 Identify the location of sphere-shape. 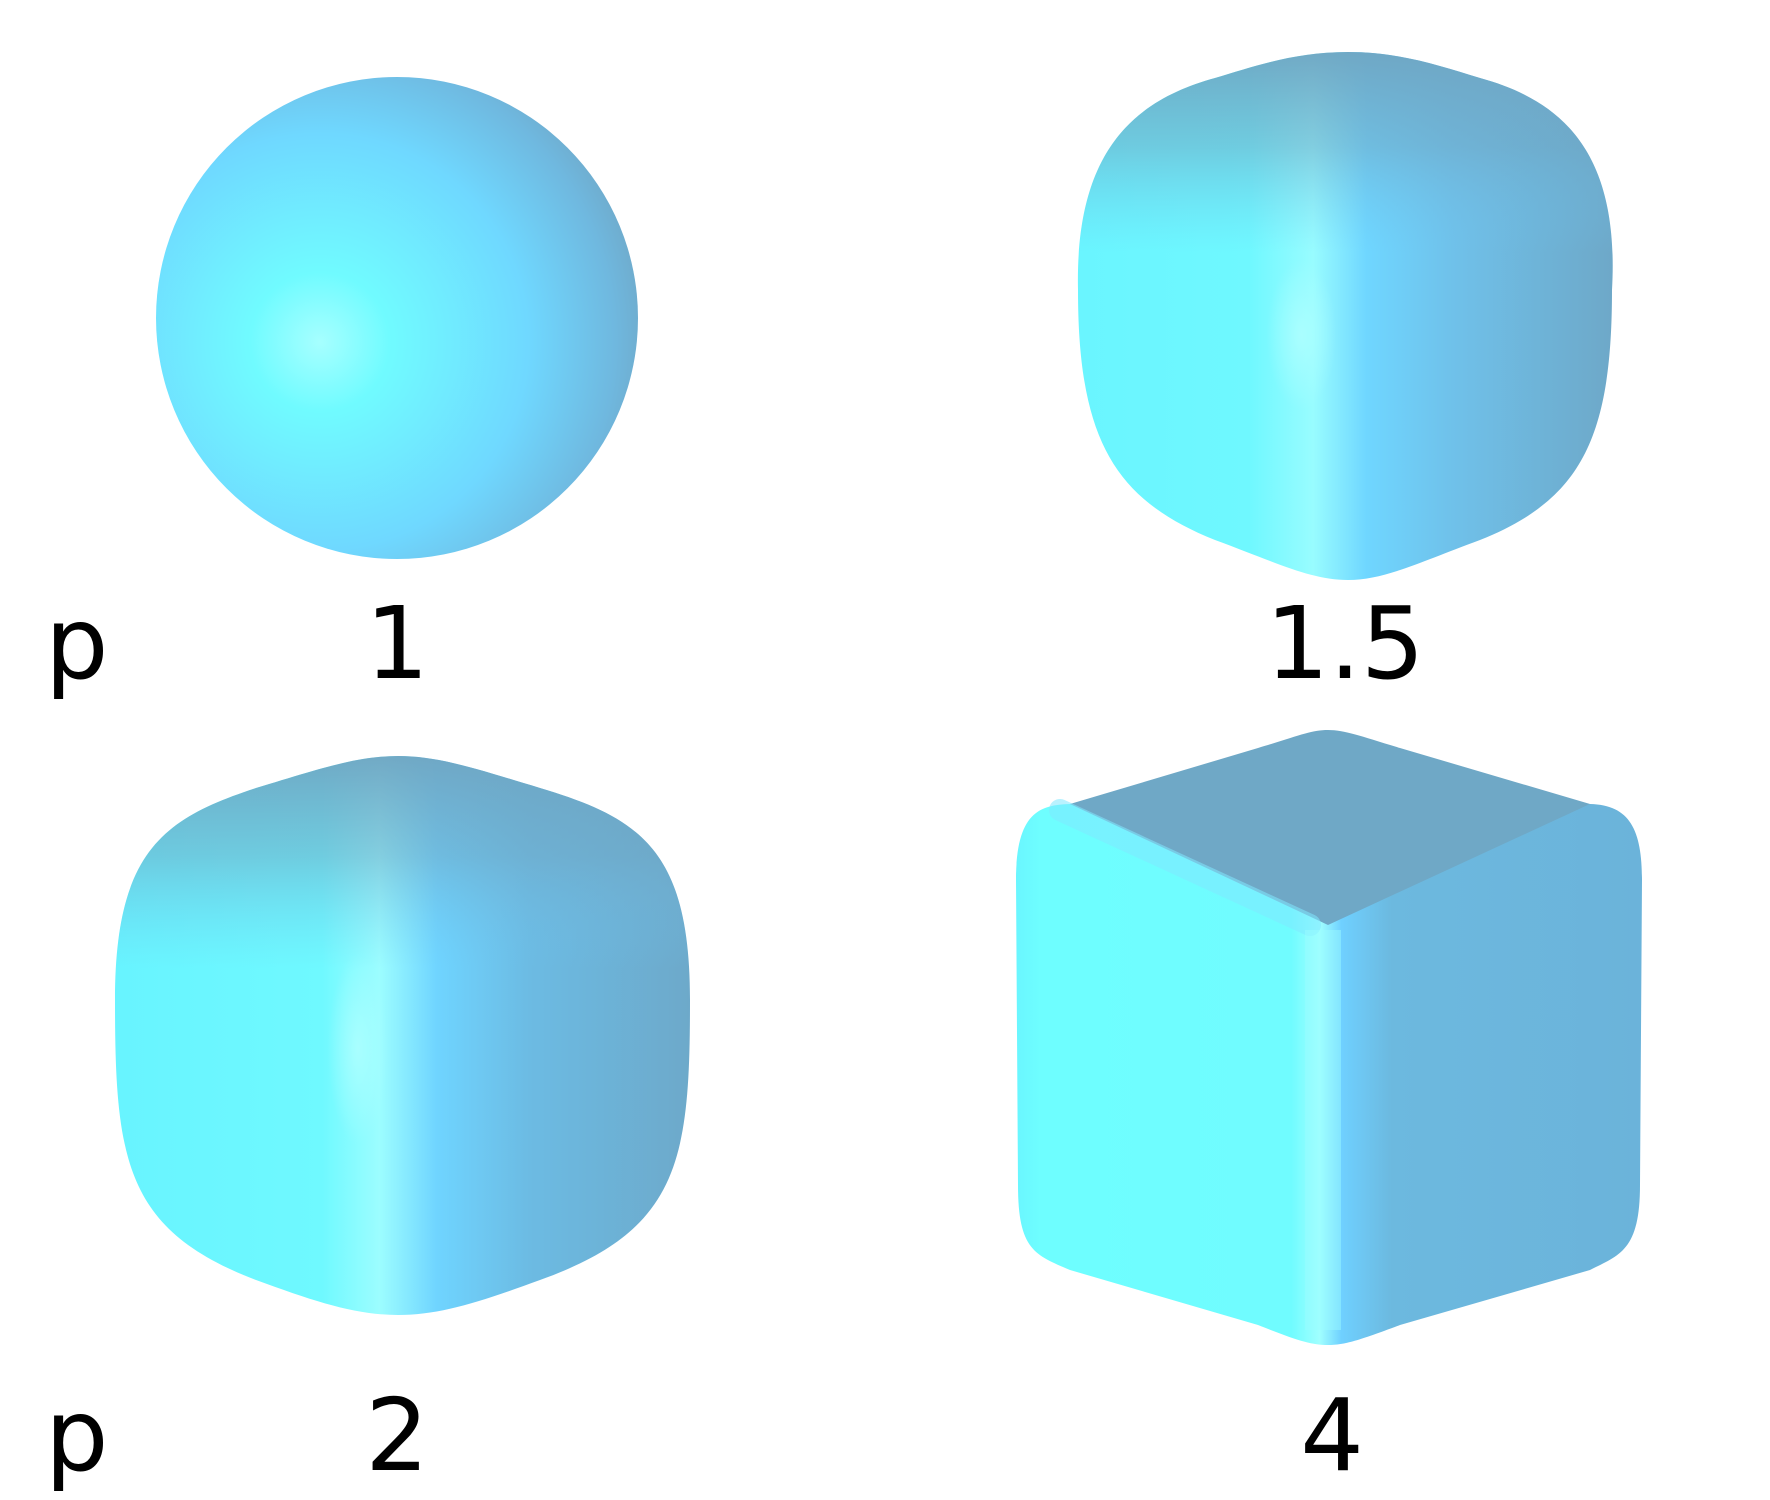
(397, 318).